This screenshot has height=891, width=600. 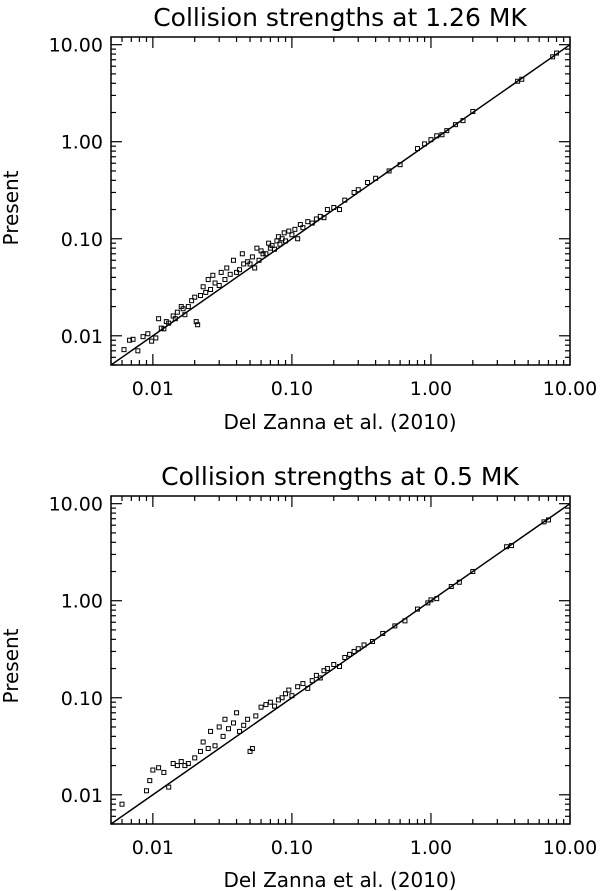 What do you see at coordinates (340, 476) in the screenshot?
I see `chart-title: Collision strengths at 0.5 MK` at bounding box center [340, 476].